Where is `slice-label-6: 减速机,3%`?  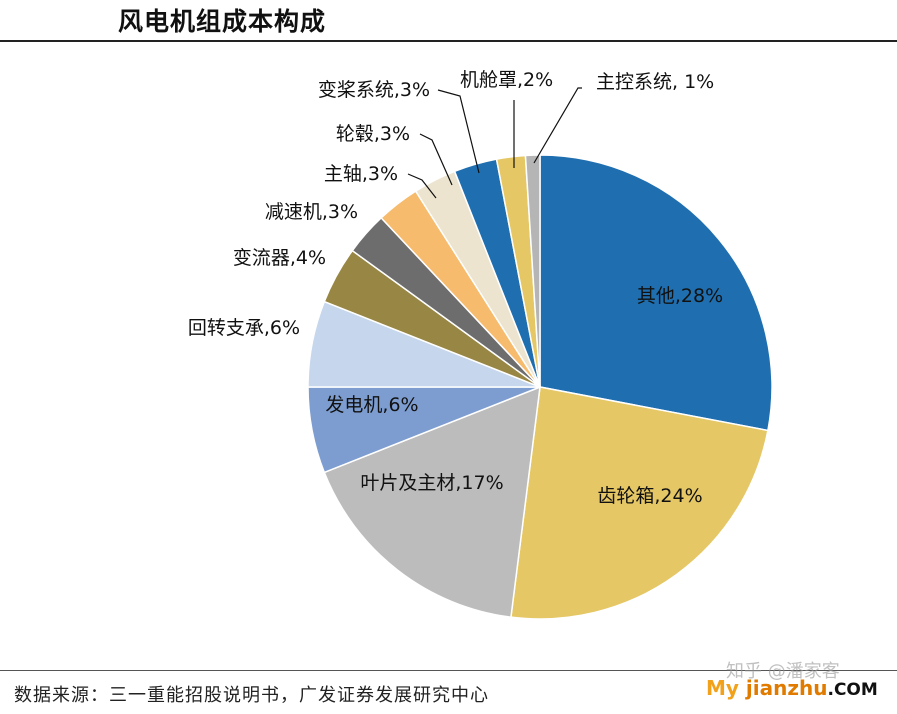
slice-label-6: 减速机,3% is located at coordinates (311, 212).